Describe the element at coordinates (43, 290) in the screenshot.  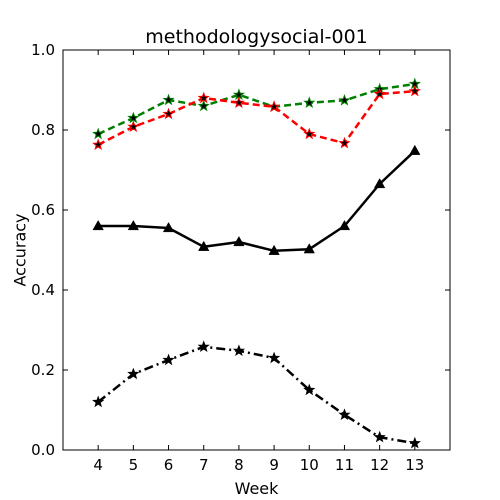
I see `y-tick-label: 0.4` at that location.